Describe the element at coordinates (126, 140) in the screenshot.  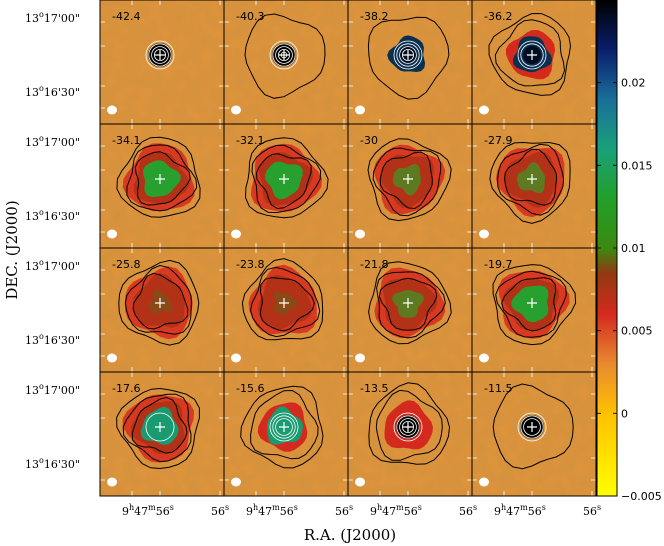
I see `velocity-label: -34.1` at that location.